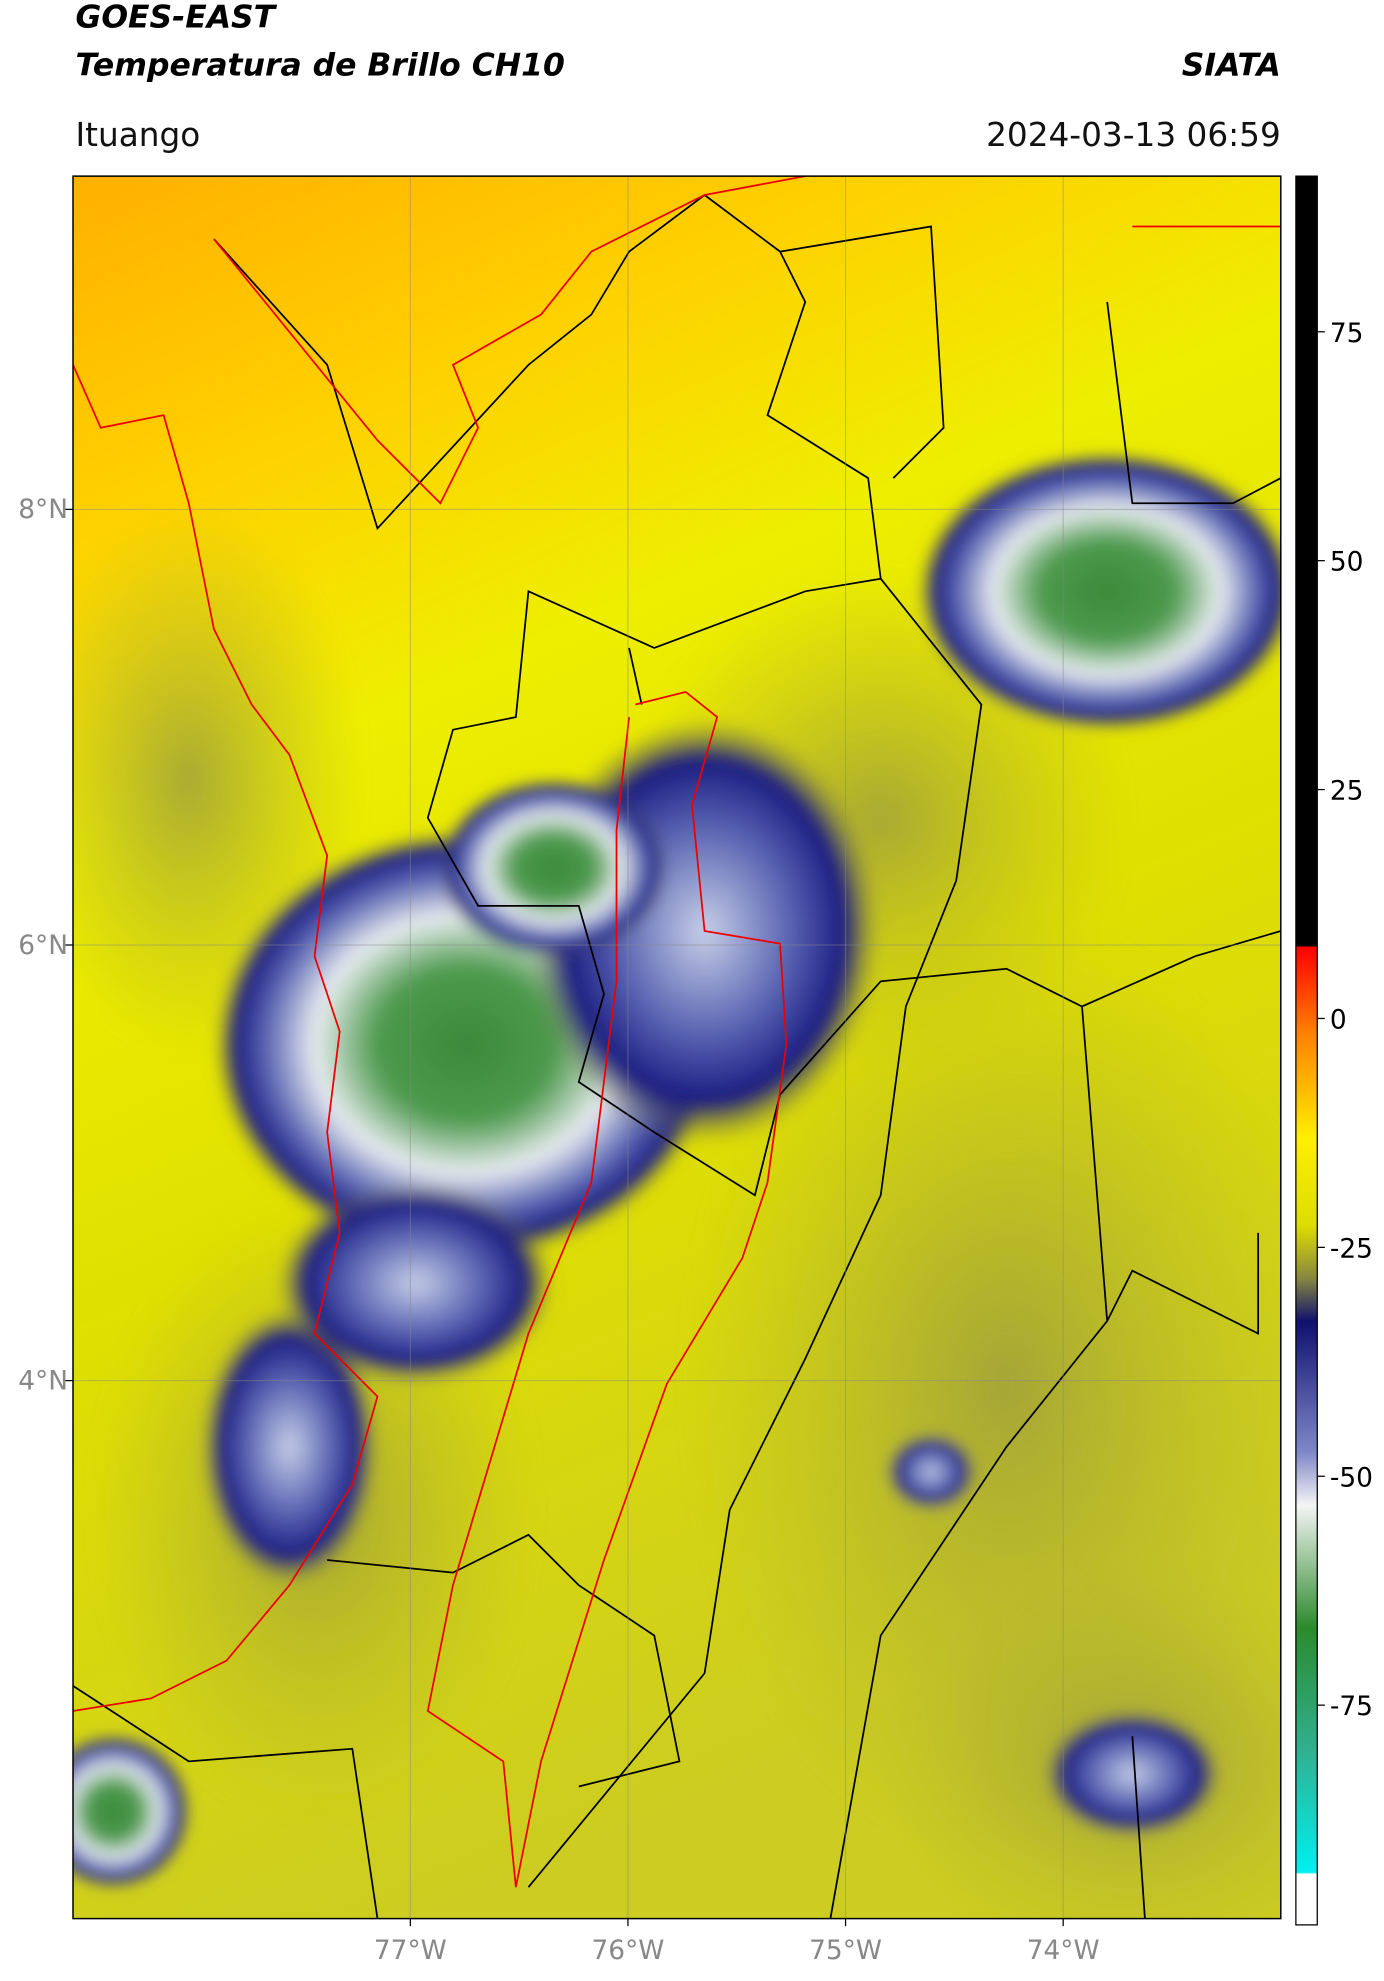 The height and width of the screenshot is (1981, 1384). I want to click on agency: SIATA, so click(1231, 65).